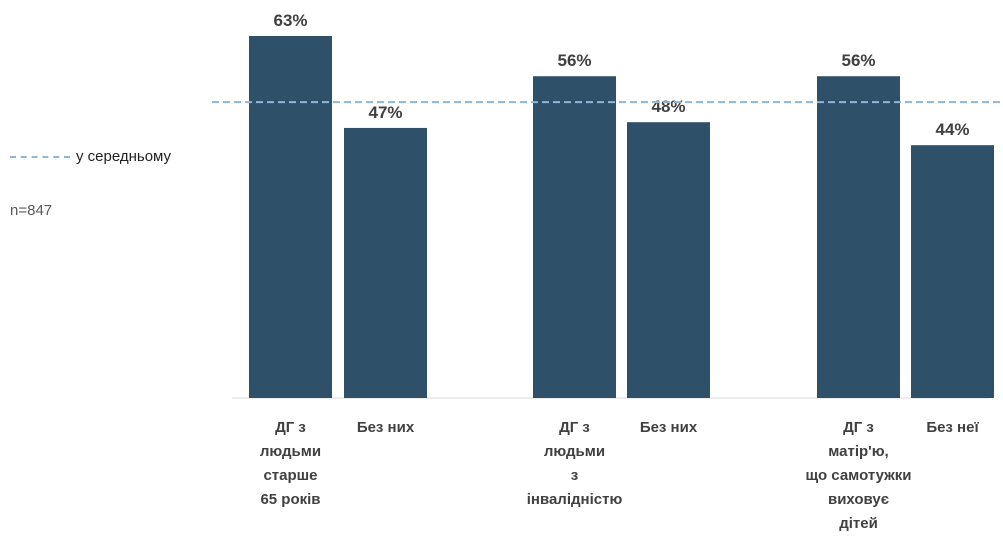  Describe the element at coordinates (952, 129) in the screenshot. I see `value-label-5: 44%` at that location.